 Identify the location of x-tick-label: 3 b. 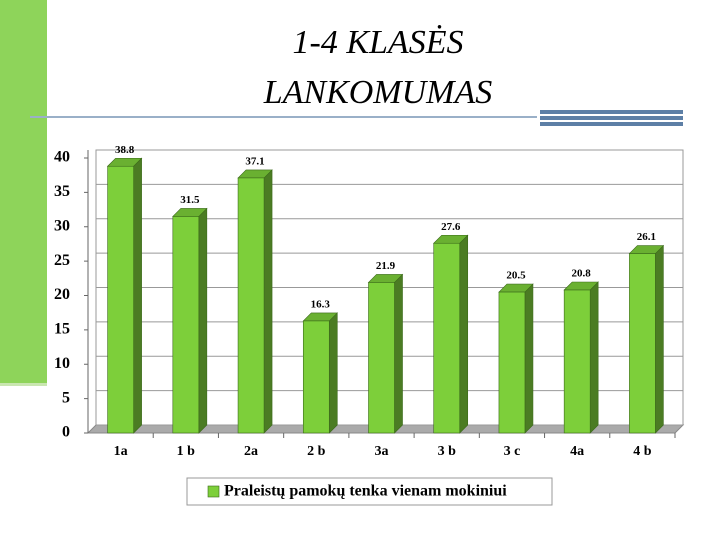
(447, 451).